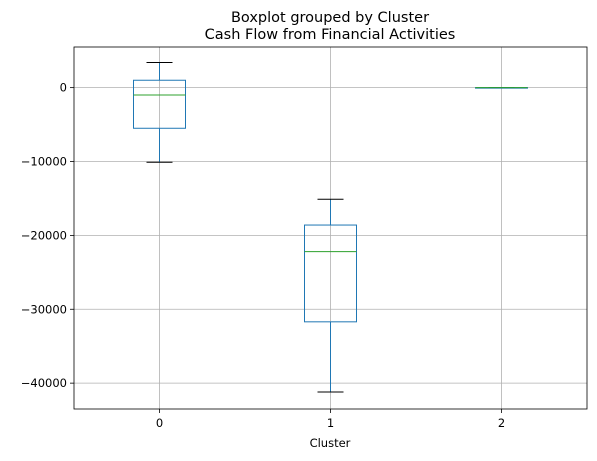 The width and height of the screenshot is (597, 461). Describe the element at coordinates (44, 309) in the screenshot. I see `y-tick-label: −30000` at that location.